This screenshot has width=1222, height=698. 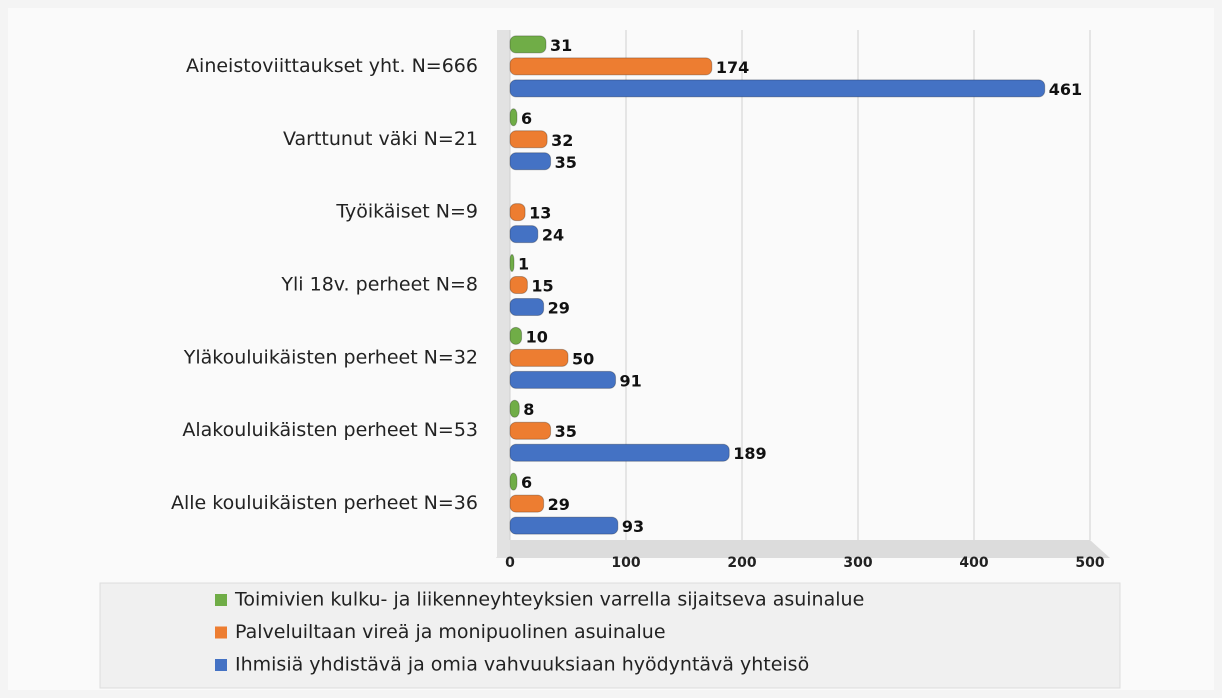 I want to click on x-tick-label: 100, so click(x=625, y=563).